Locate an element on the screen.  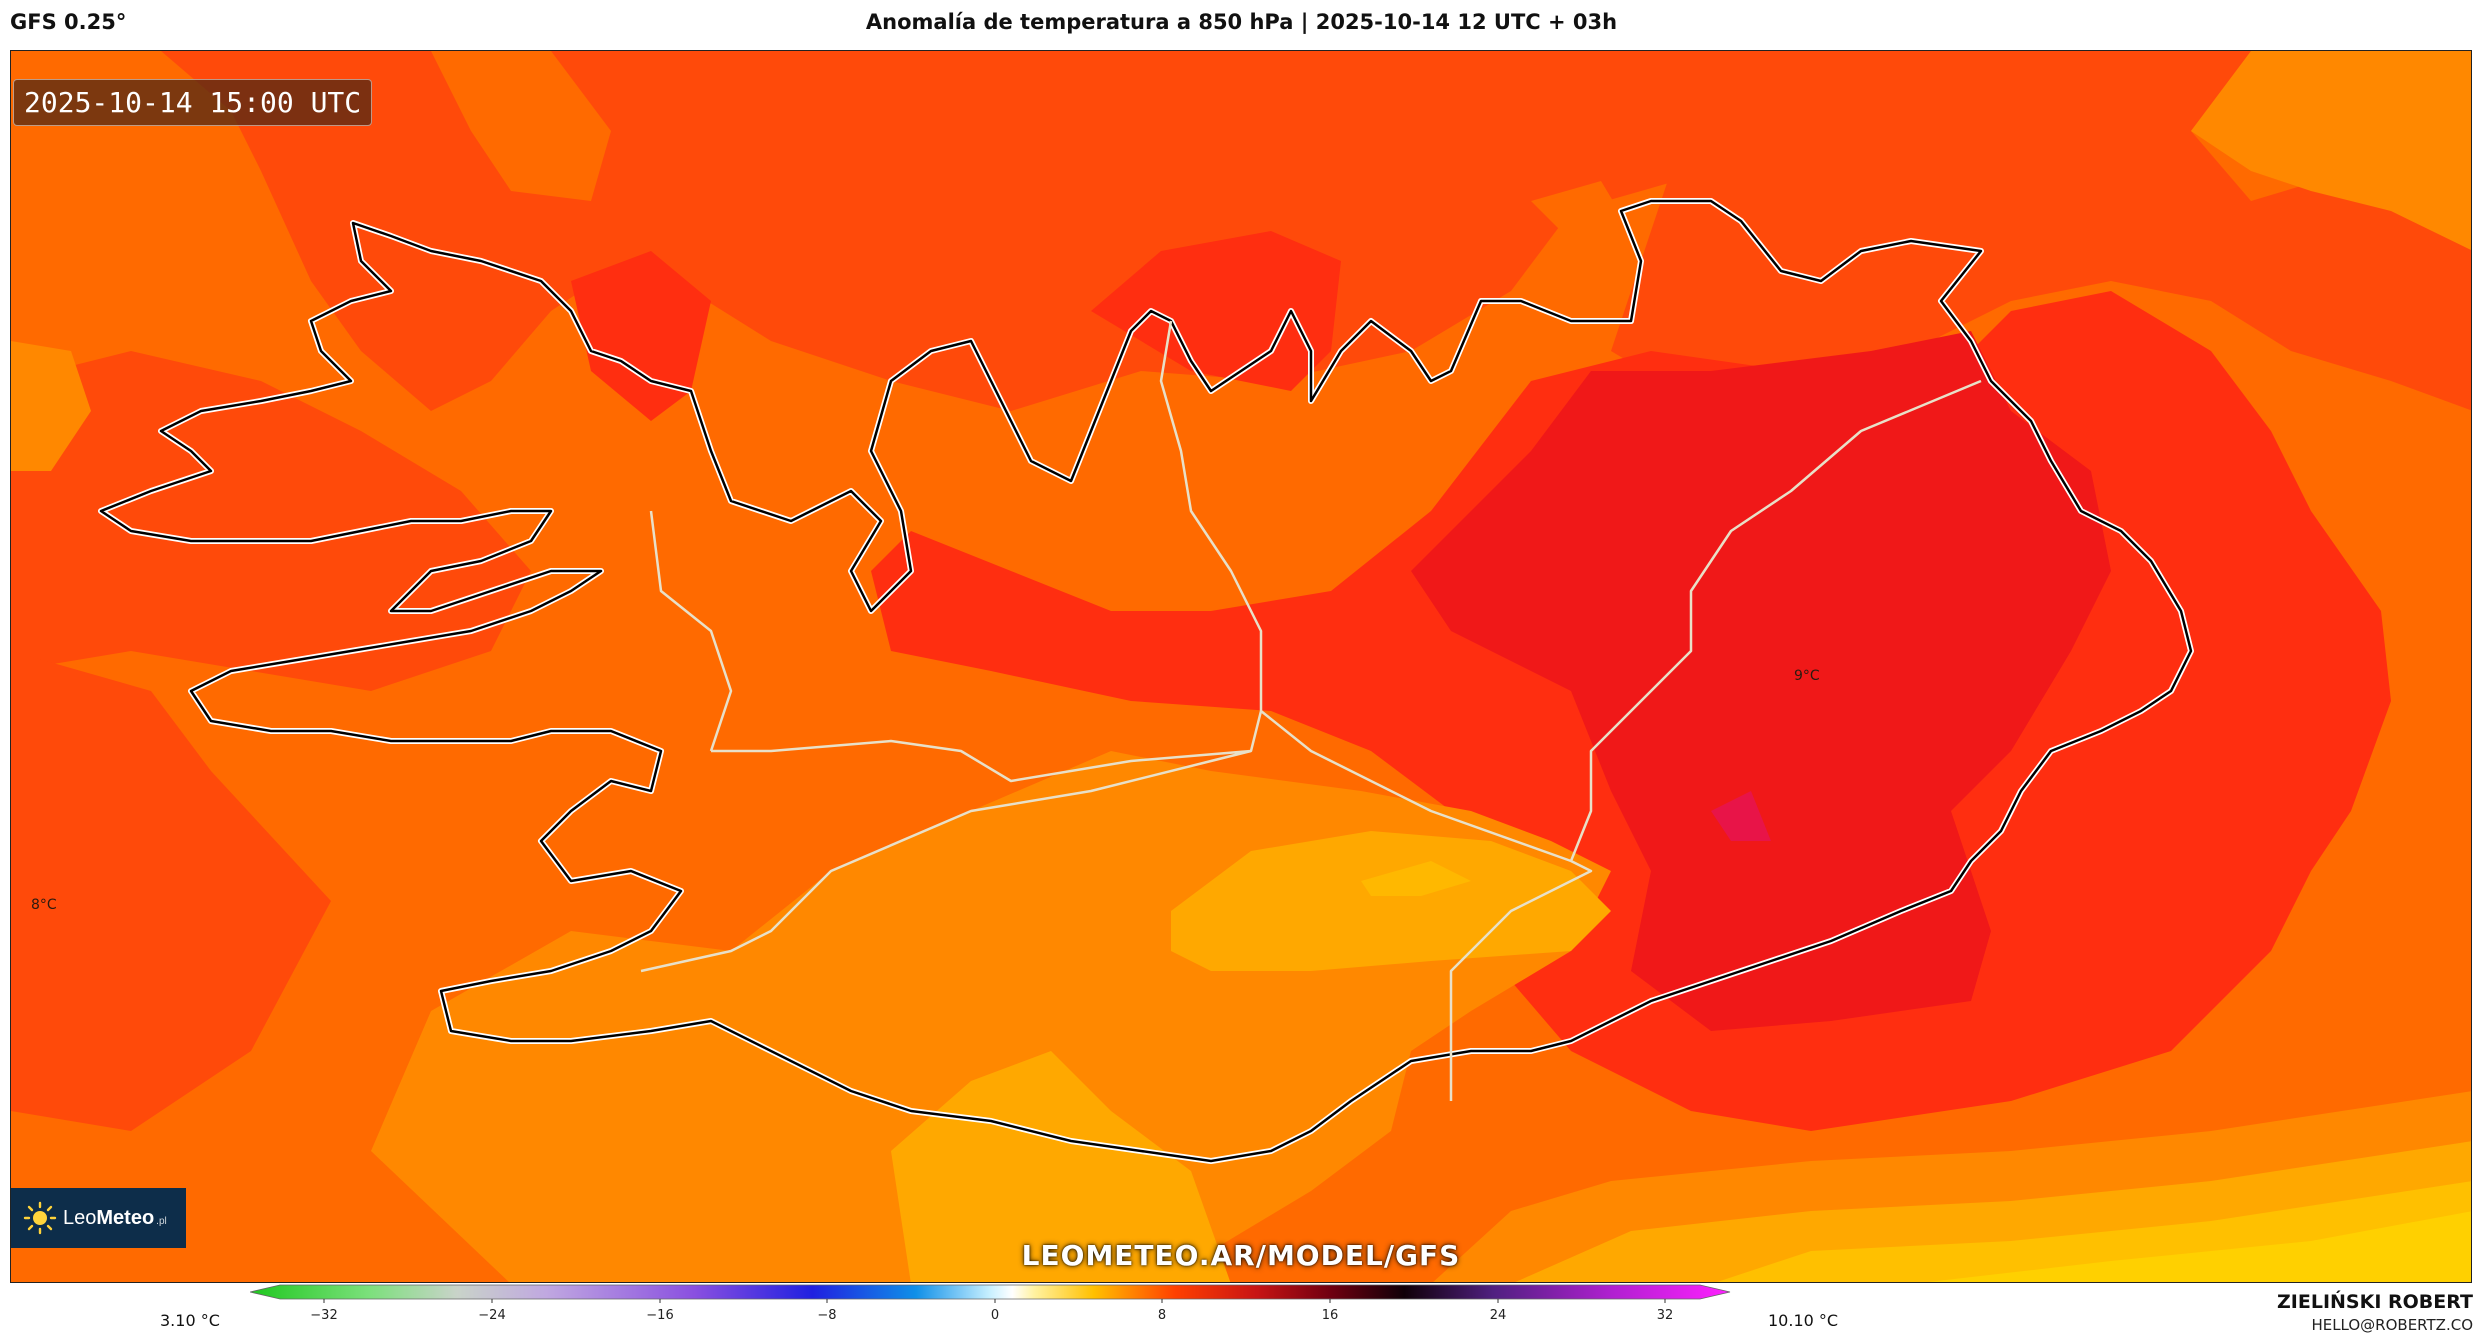
legend-tick: 32 is located at coordinates (1665, 1315).